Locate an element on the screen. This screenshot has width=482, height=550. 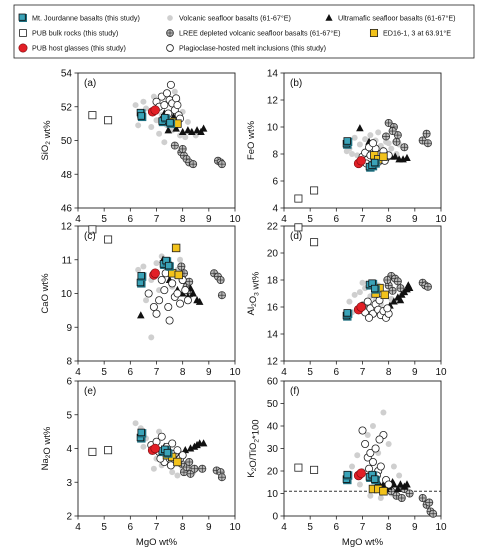
x-tick-label: 6 is located at coordinates (131, 372).